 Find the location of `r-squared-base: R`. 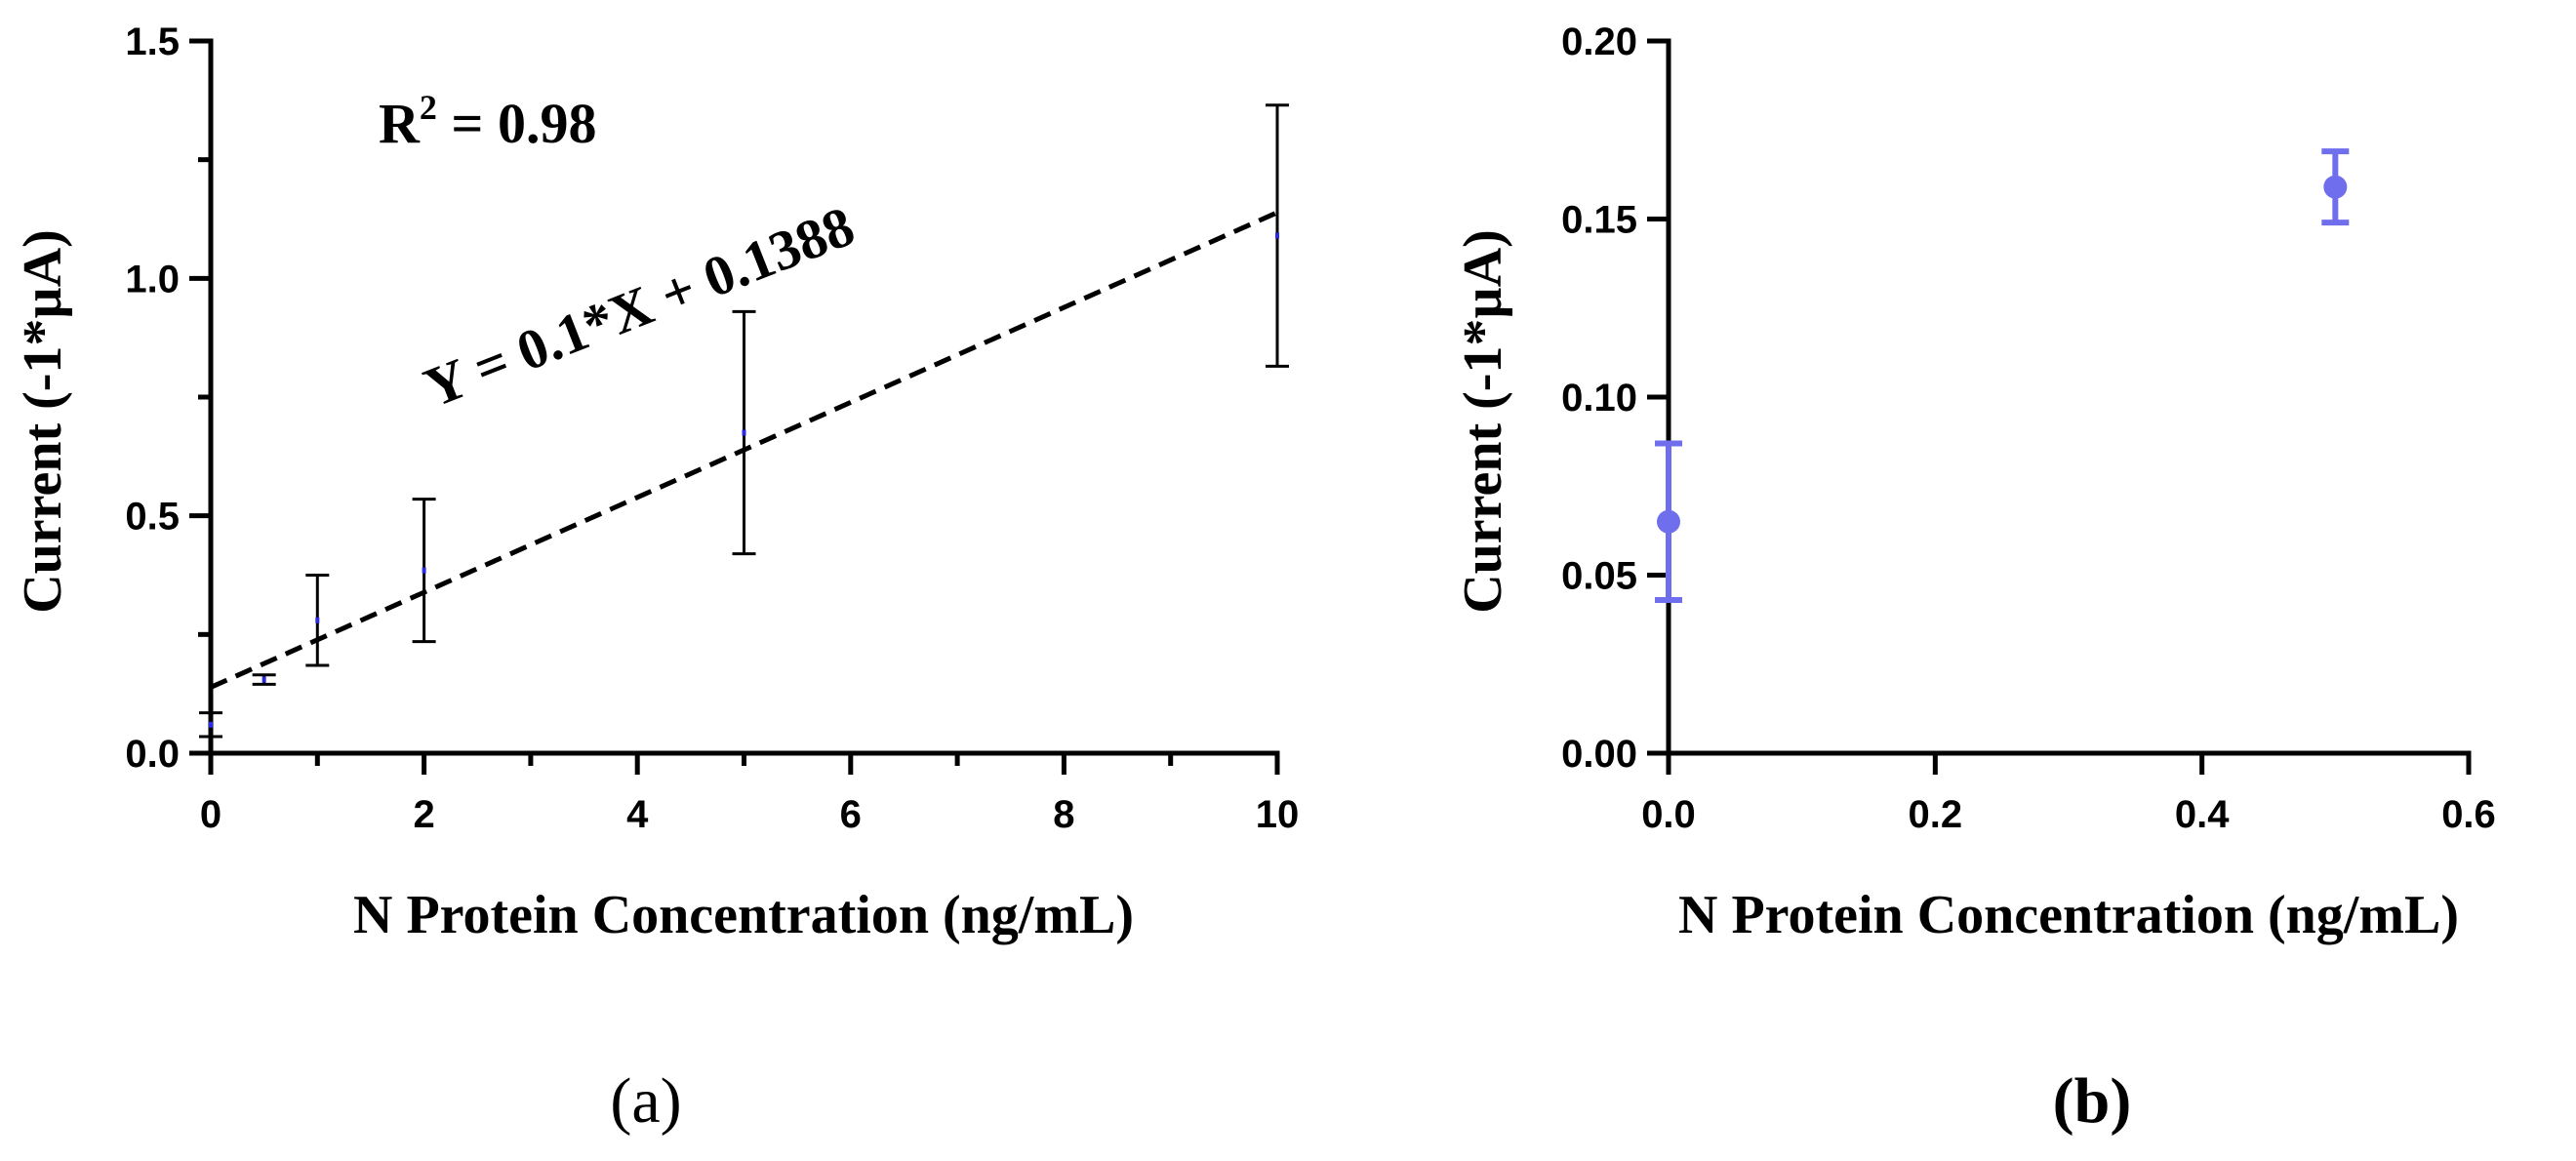

r-squared-base: R is located at coordinates (400, 123).